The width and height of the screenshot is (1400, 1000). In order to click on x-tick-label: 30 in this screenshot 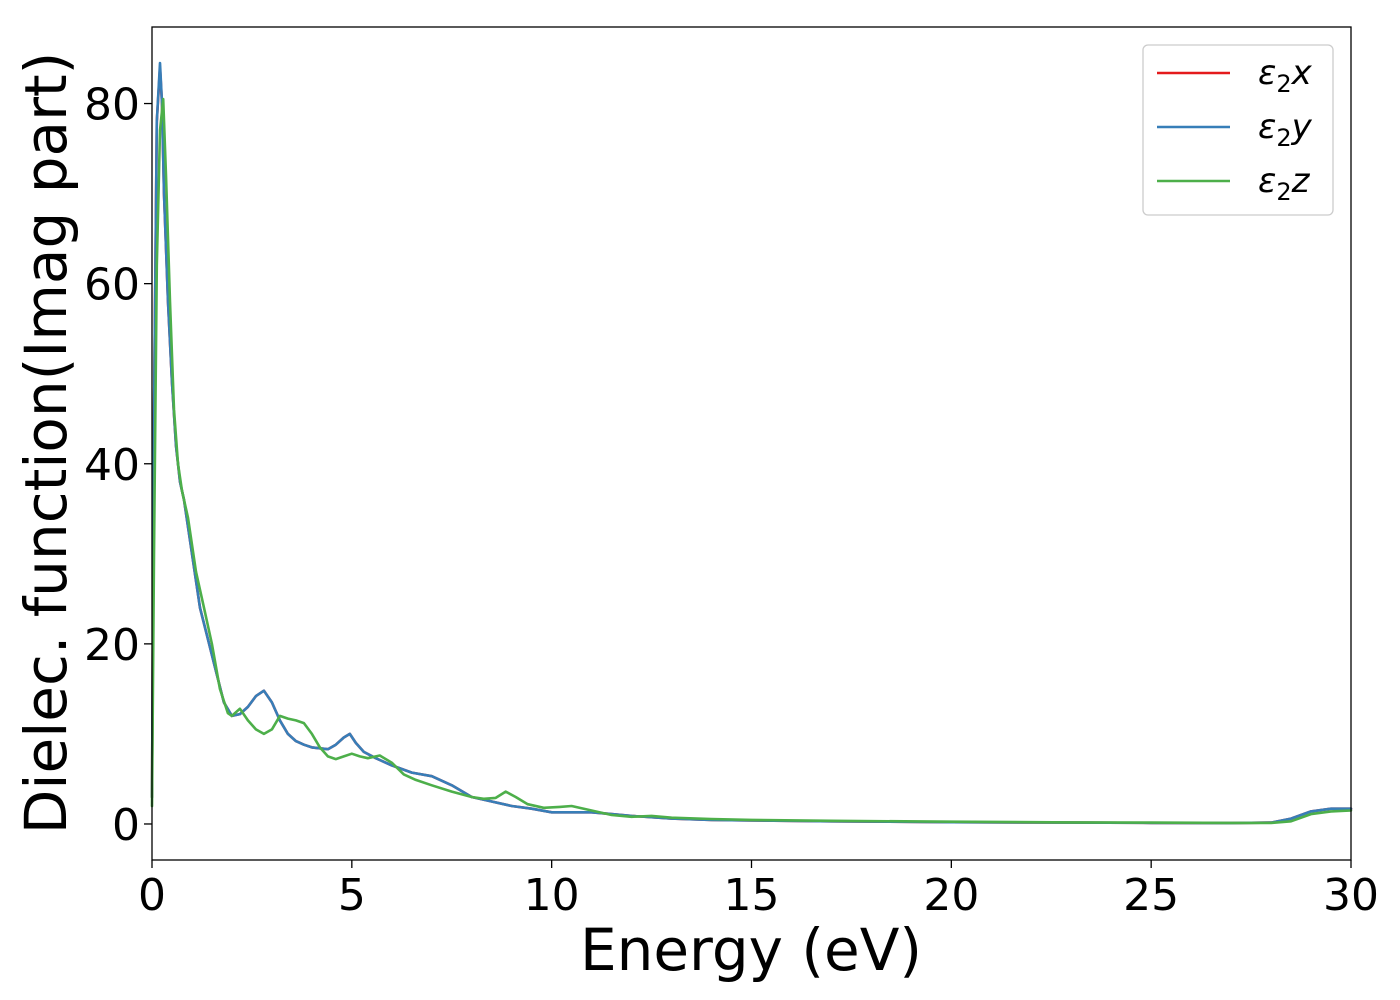, I will do `click(1351, 895)`.